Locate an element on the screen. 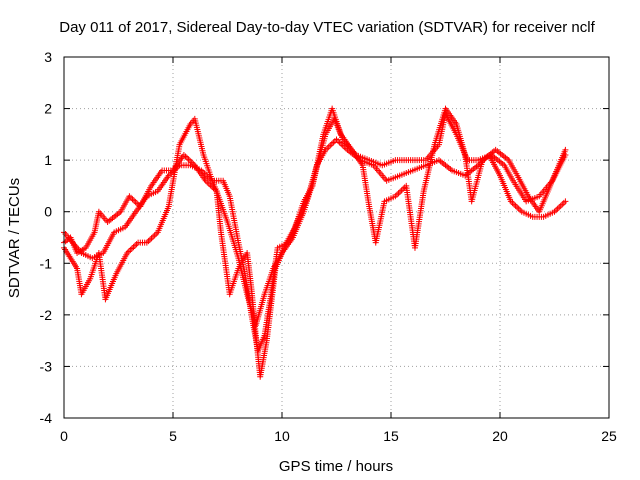  y-axis-label: SDTVAR / TECUs is located at coordinates (14, 238).